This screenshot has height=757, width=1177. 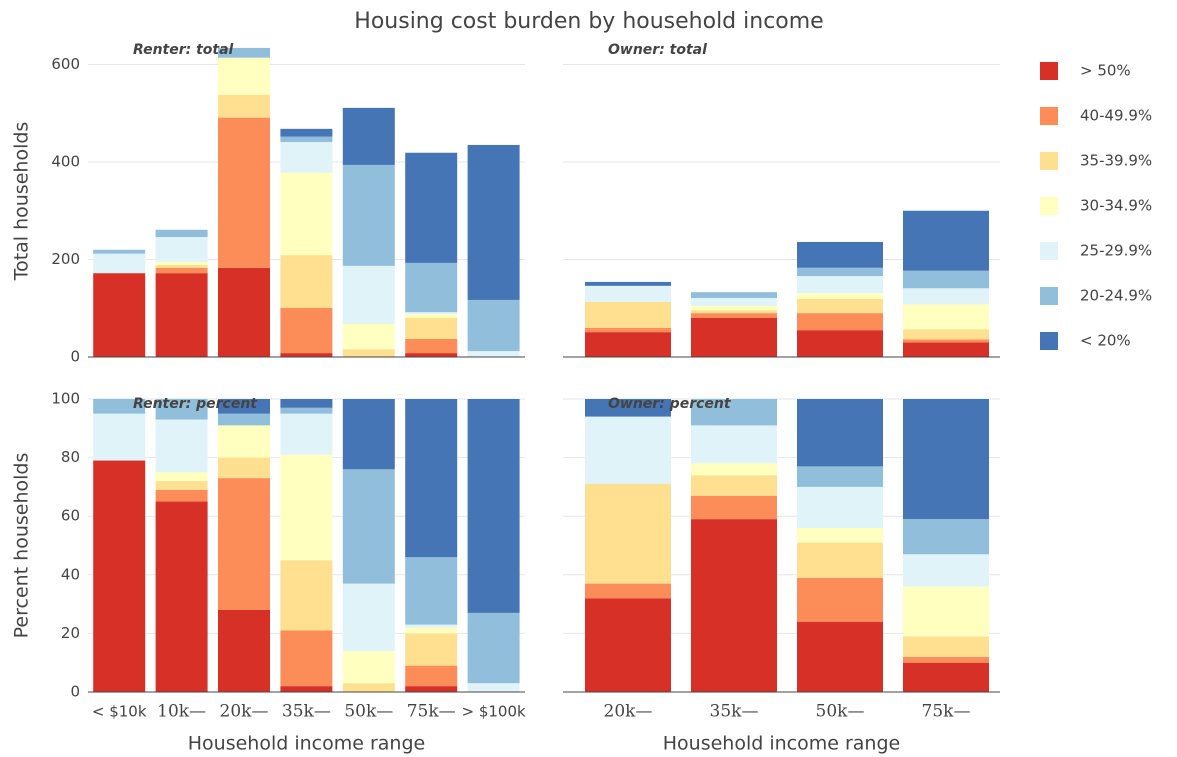 I want to click on x-tick-label: 10k—, so click(x=181, y=712).